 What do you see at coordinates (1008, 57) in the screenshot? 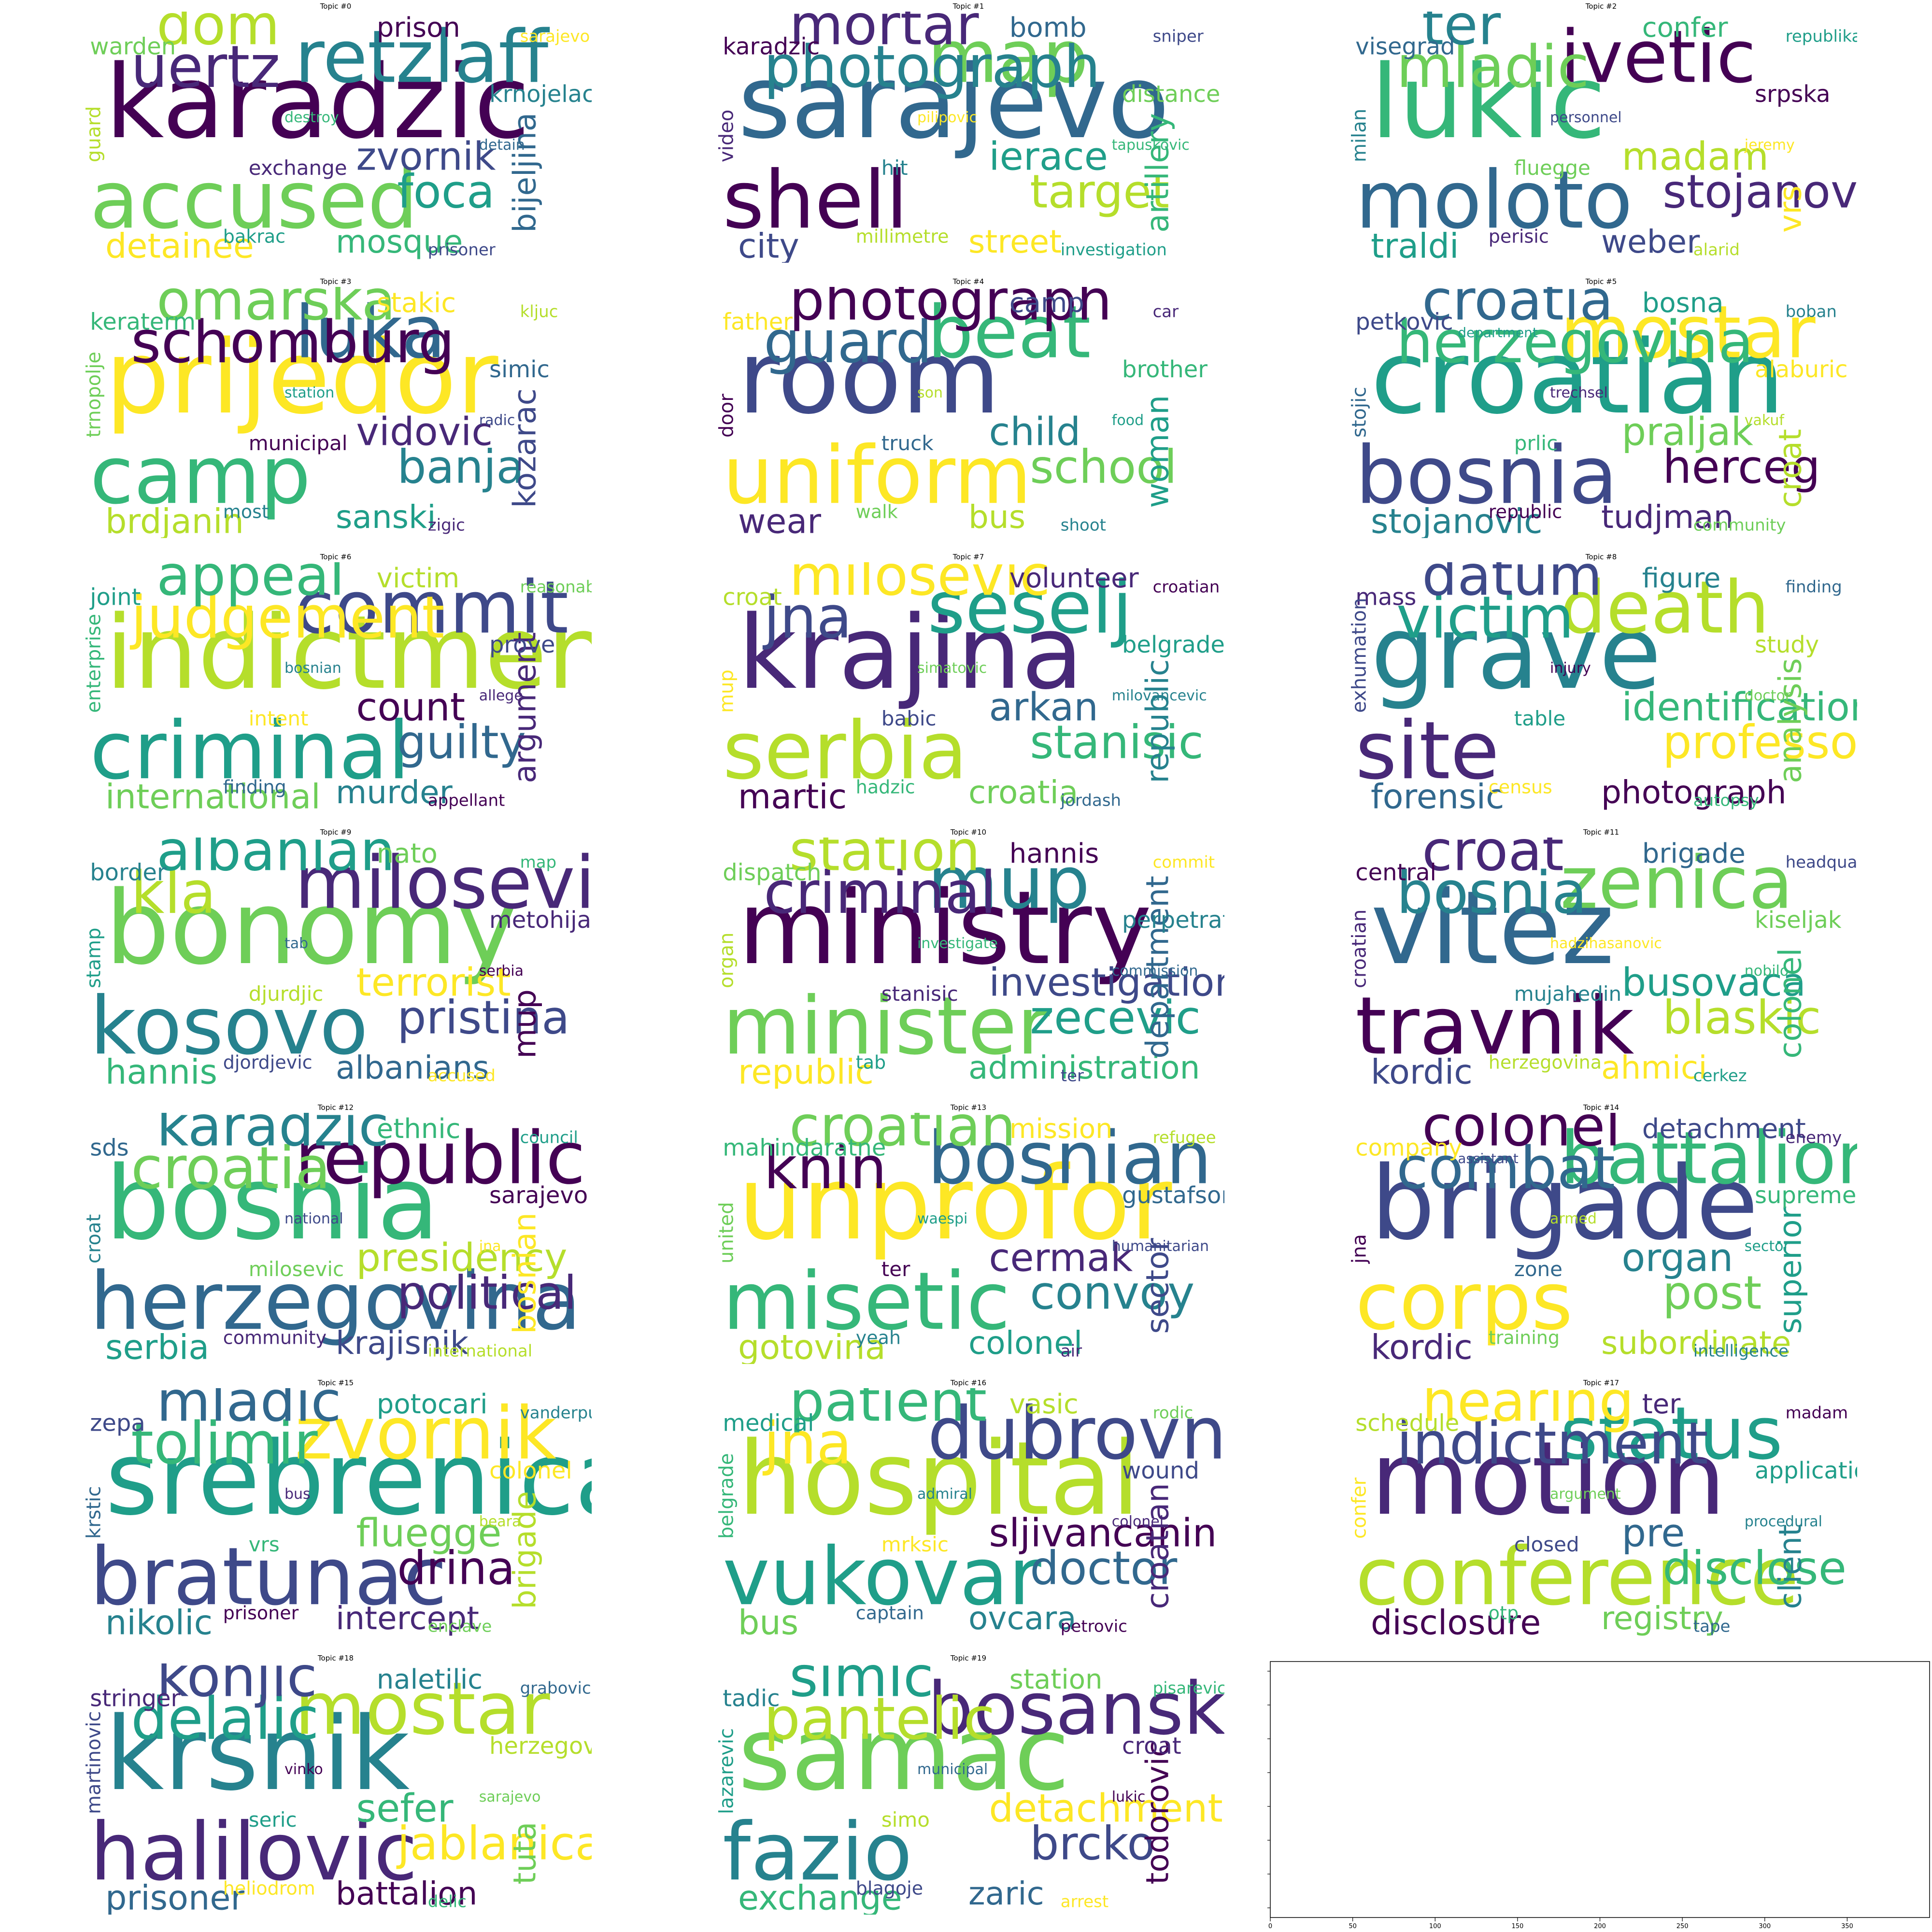
I see `cloud-word: map` at bounding box center [1008, 57].